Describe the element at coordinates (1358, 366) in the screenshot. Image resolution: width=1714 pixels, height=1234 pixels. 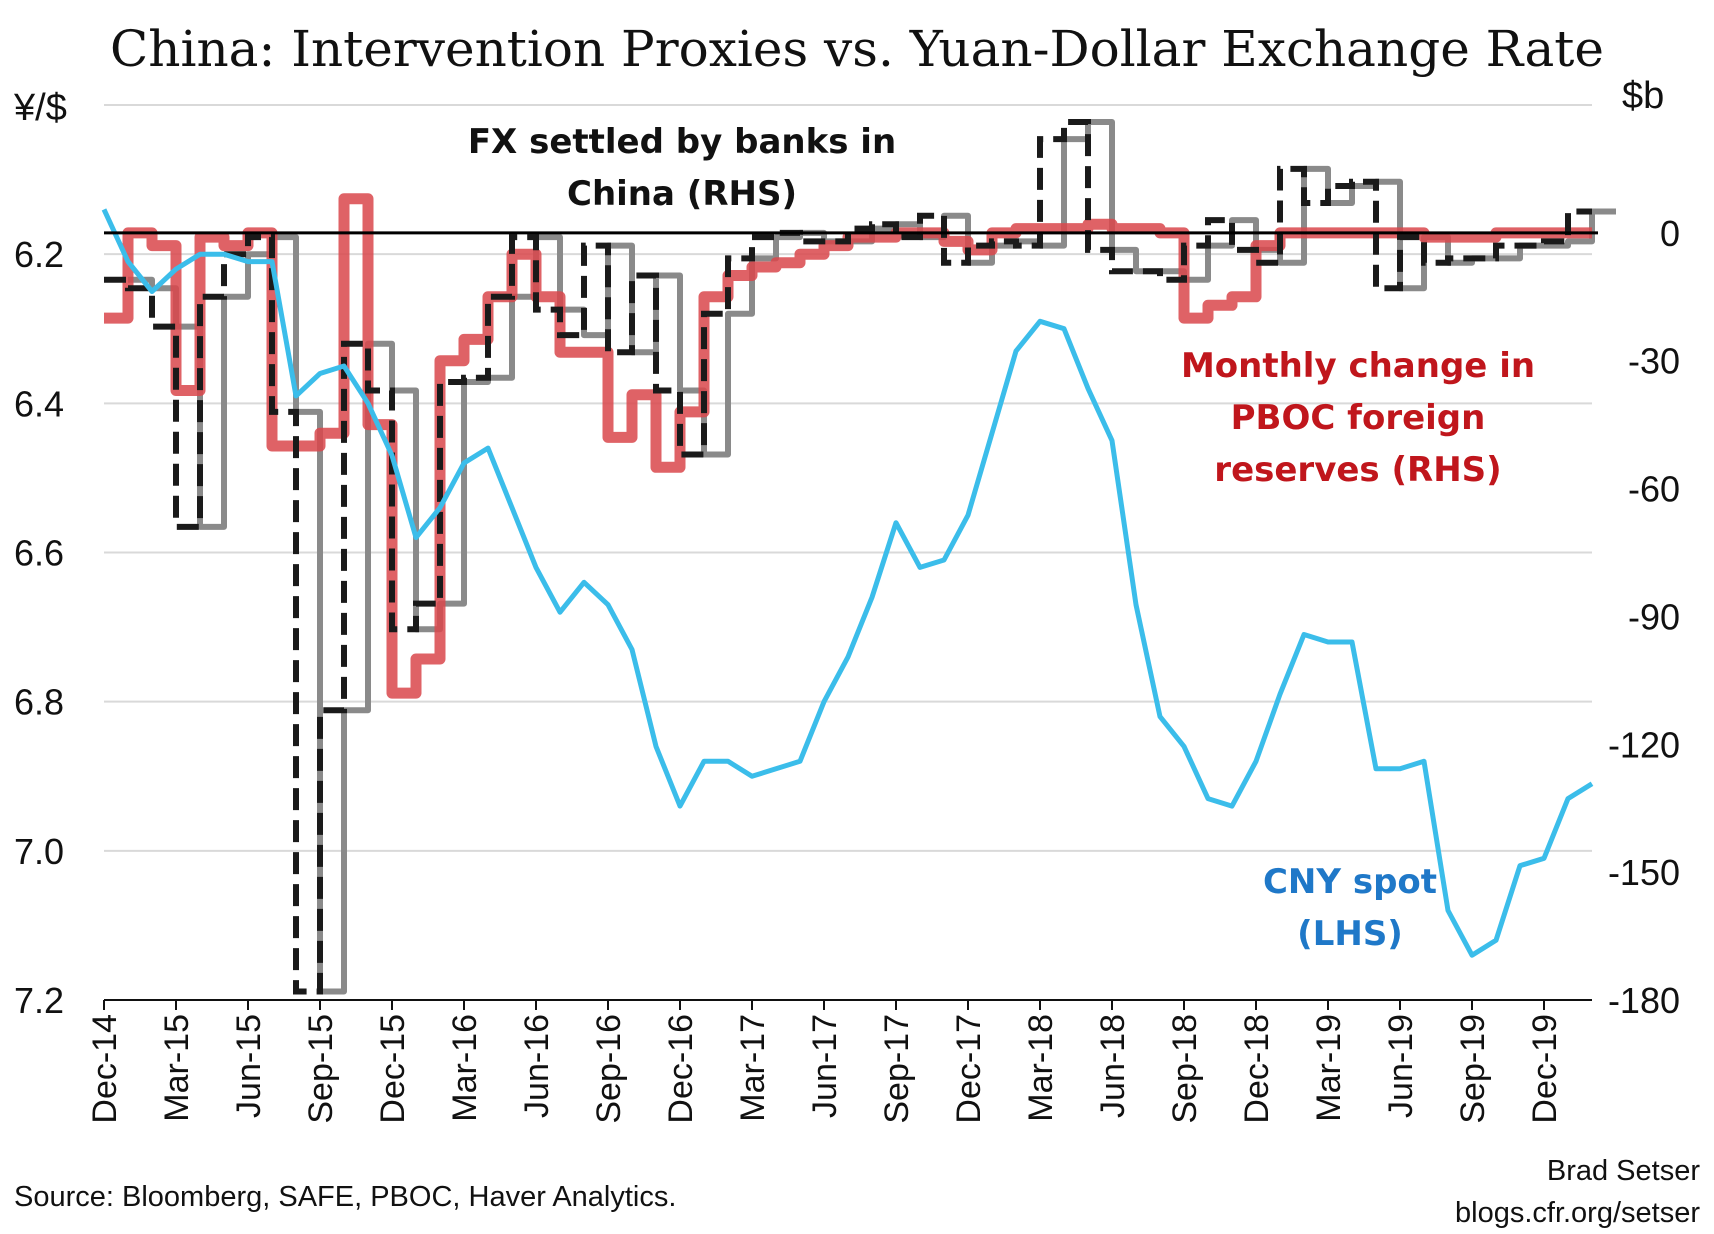
I see `annotation-pboc-line1: Monthly change in` at that location.